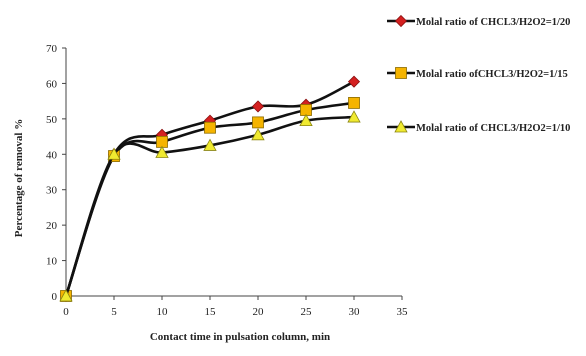 This screenshot has width=586, height=356. What do you see at coordinates (52, 155) in the screenshot?
I see `y-tick-label: 40` at bounding box center [52, 155].